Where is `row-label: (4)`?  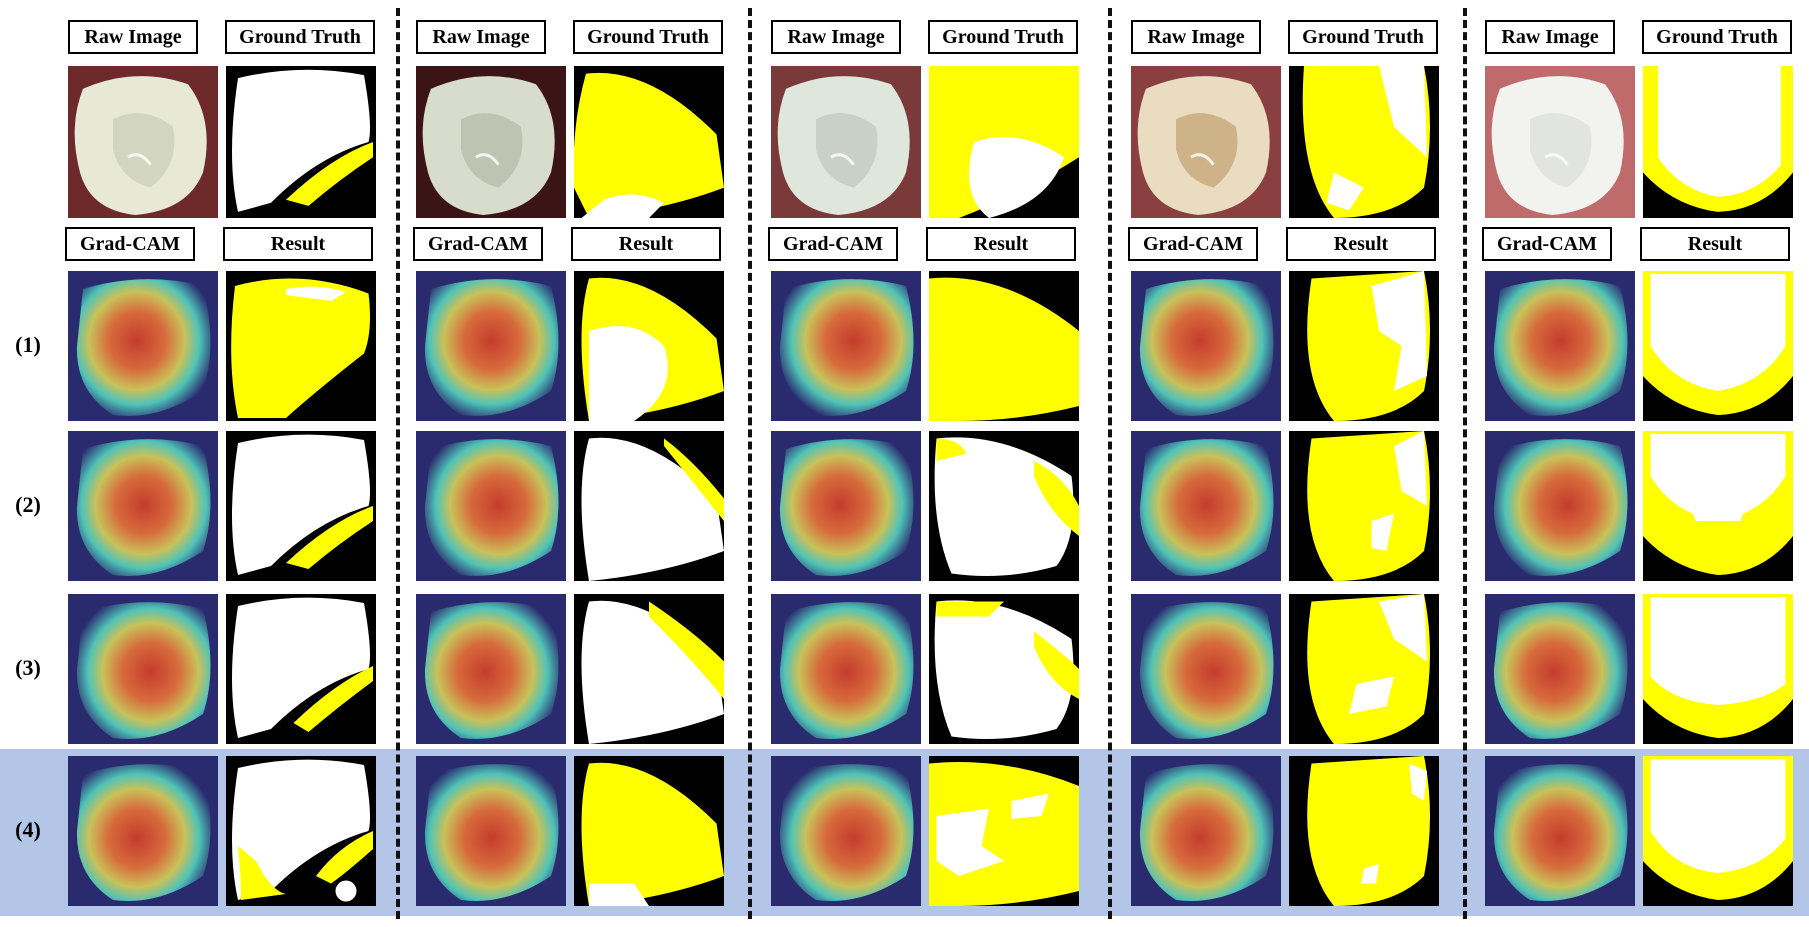 row-label: (4) is located at coordinates (28, 829).